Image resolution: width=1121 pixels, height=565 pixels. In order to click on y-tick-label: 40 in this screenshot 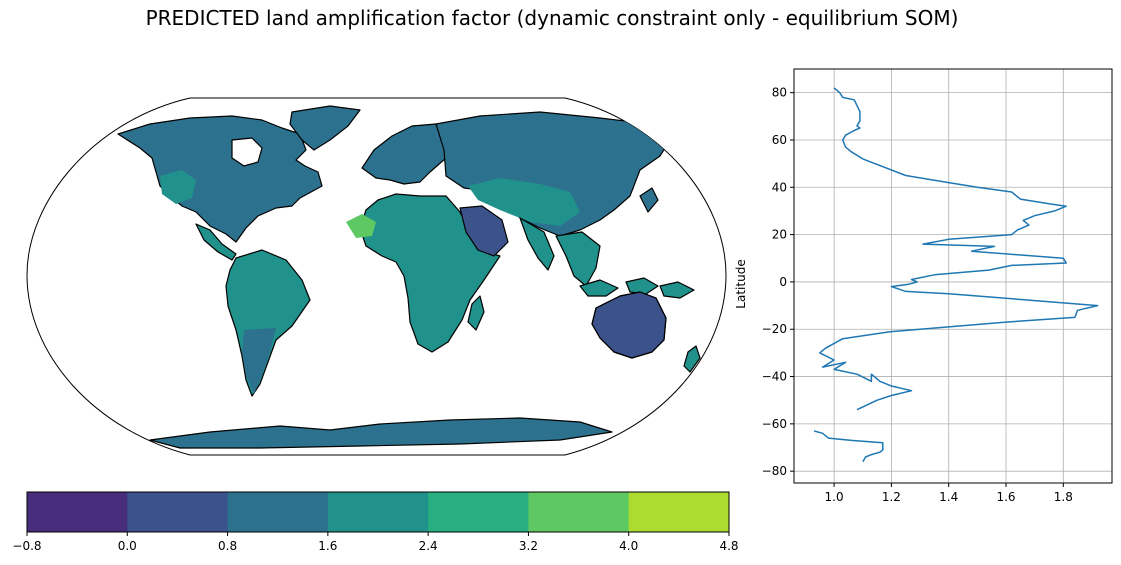, I will do `click(779, 187)`.